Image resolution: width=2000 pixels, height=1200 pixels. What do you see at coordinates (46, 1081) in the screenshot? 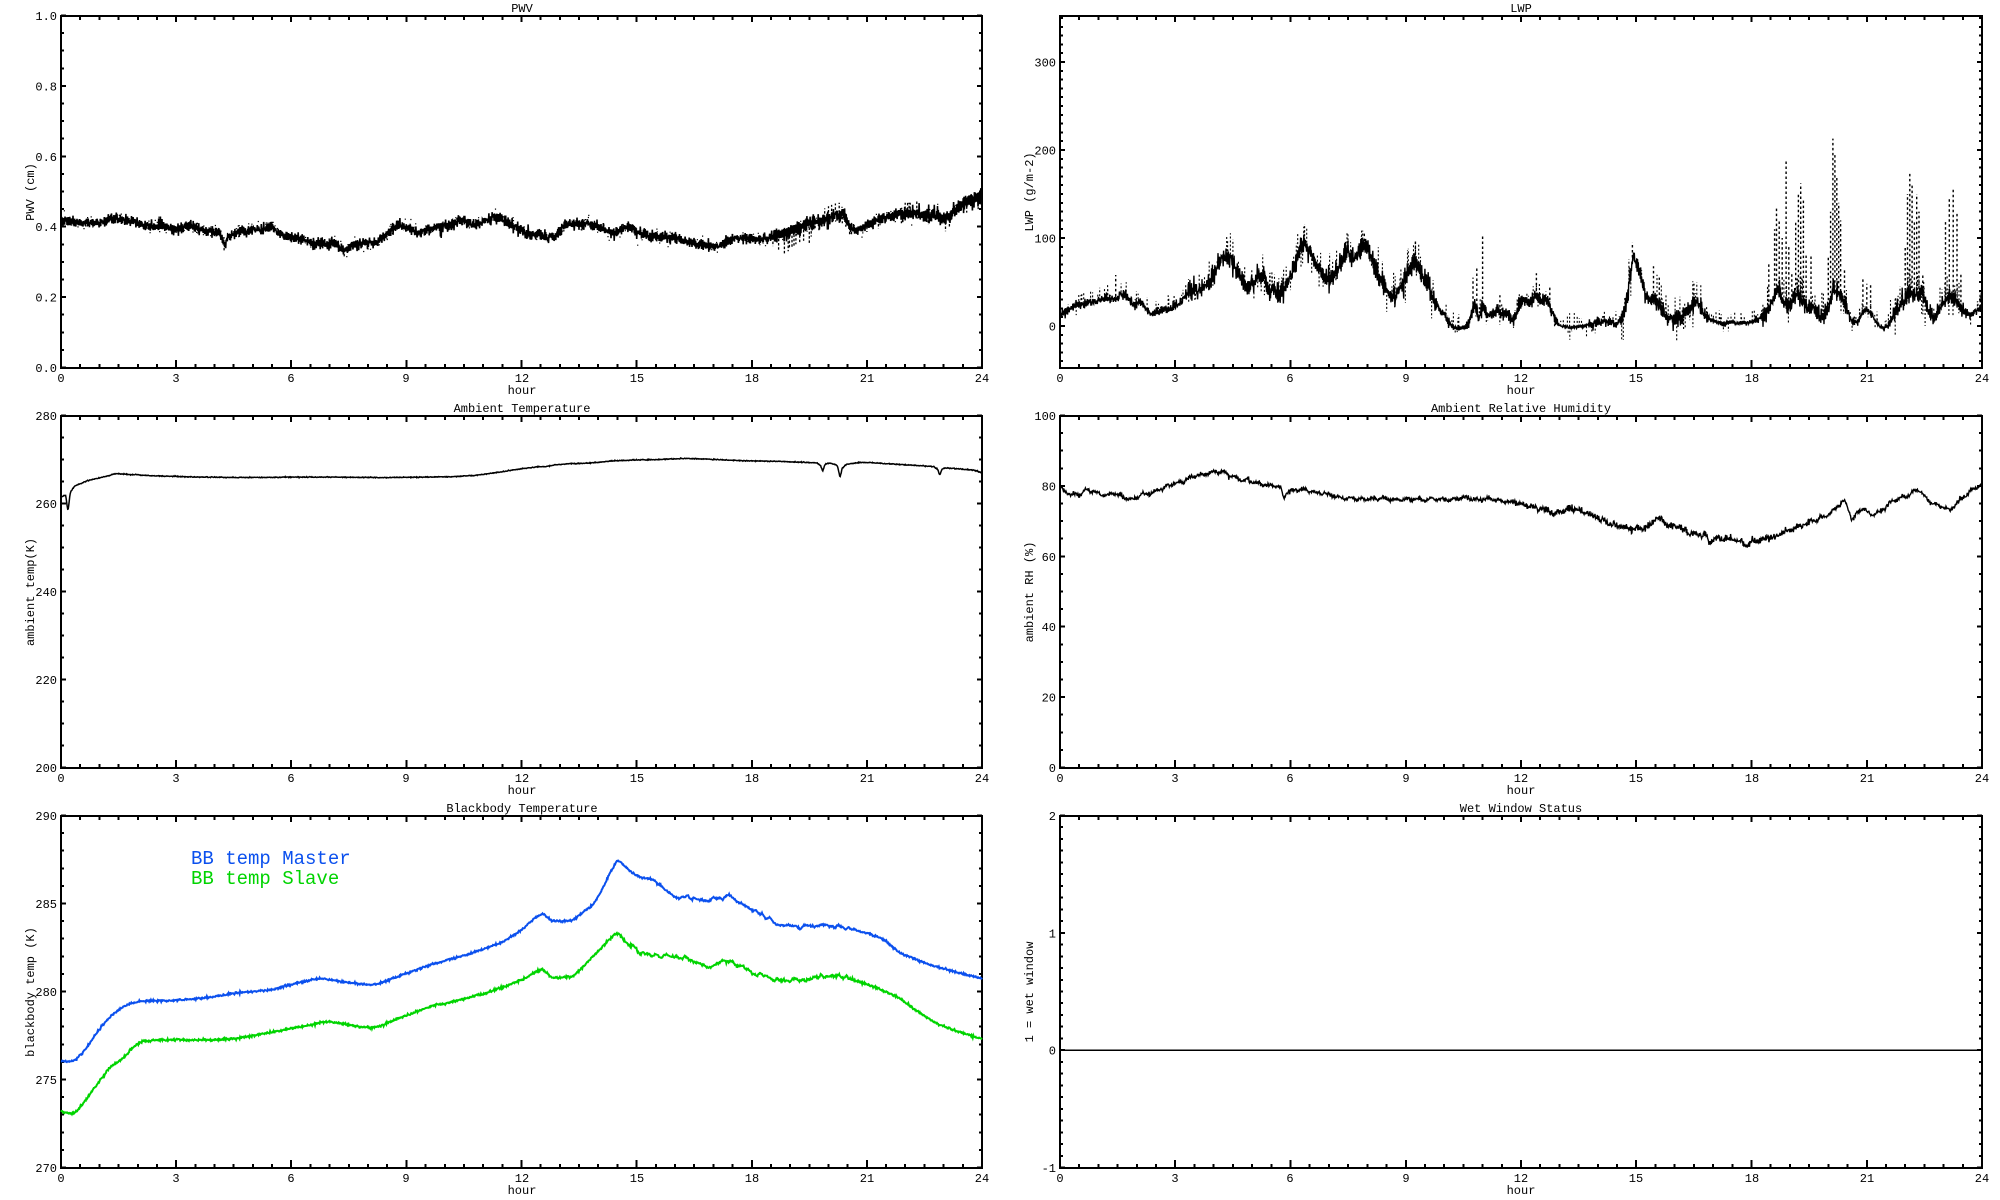
I see `svg-text: 275` at bounding box center [46, 1081].